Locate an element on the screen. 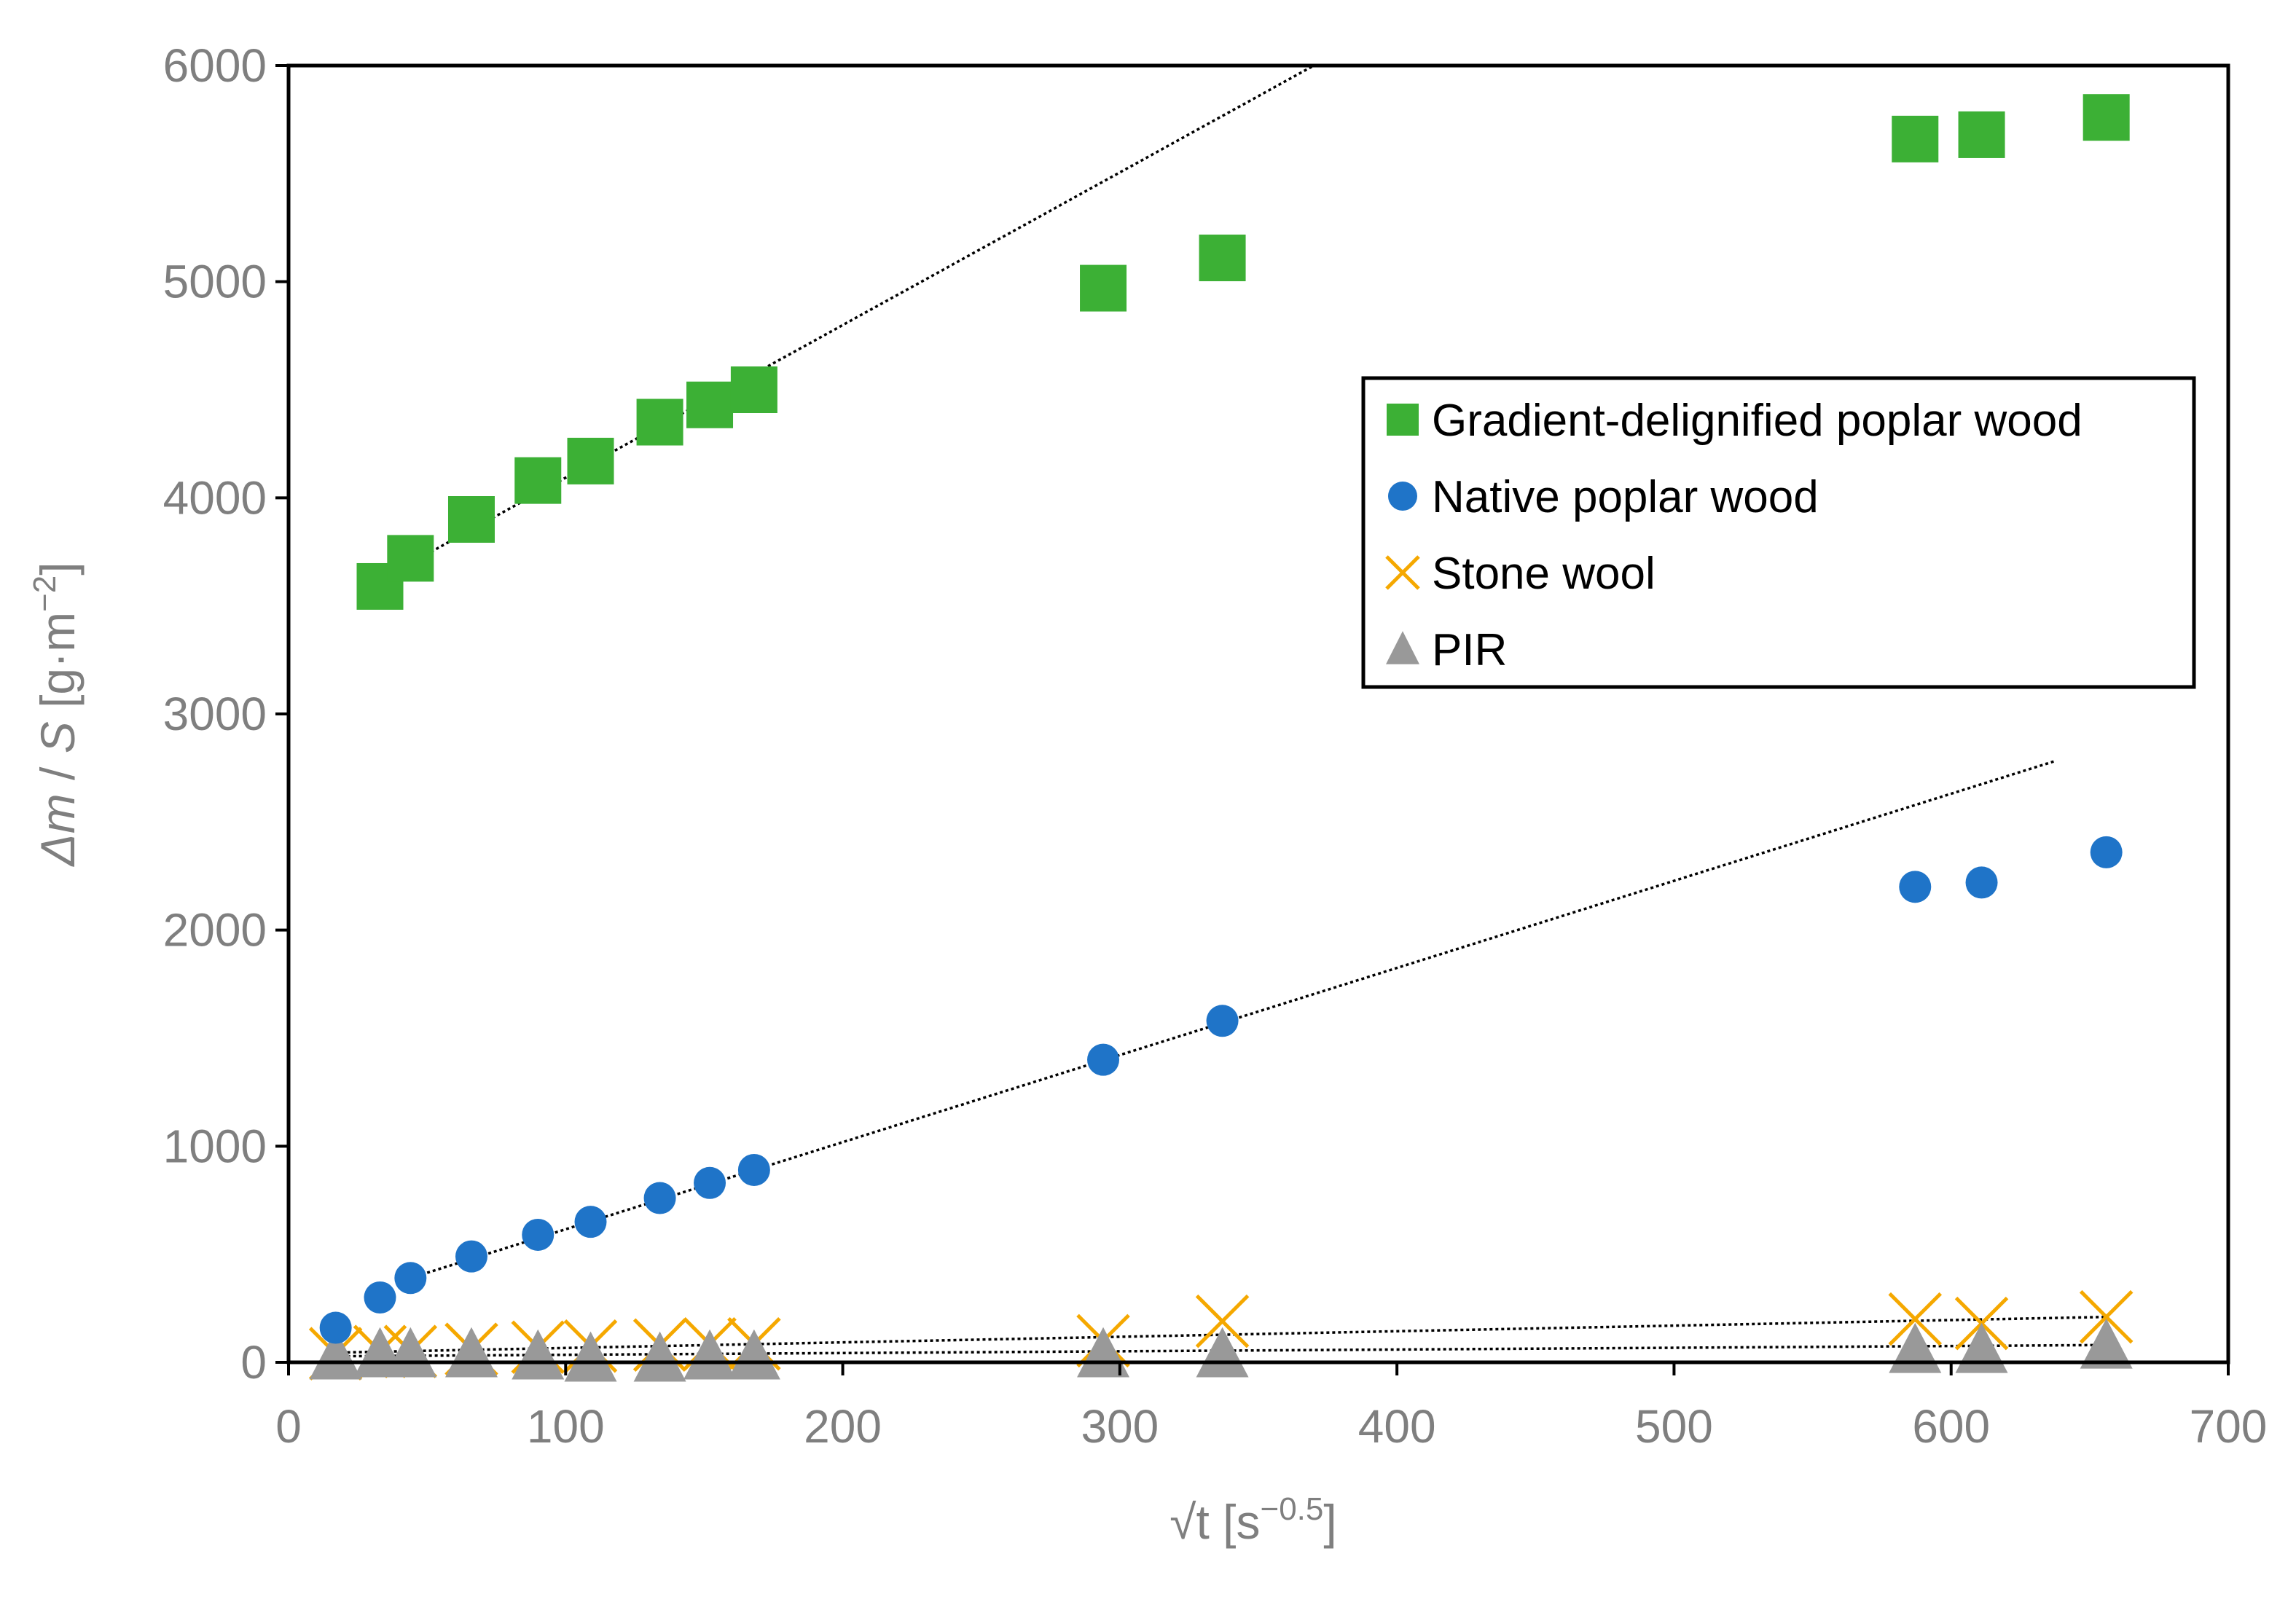 This screenshot has height=1602, width=2296. x-tick-label: 600 is located at coordinates (1951, 1426).